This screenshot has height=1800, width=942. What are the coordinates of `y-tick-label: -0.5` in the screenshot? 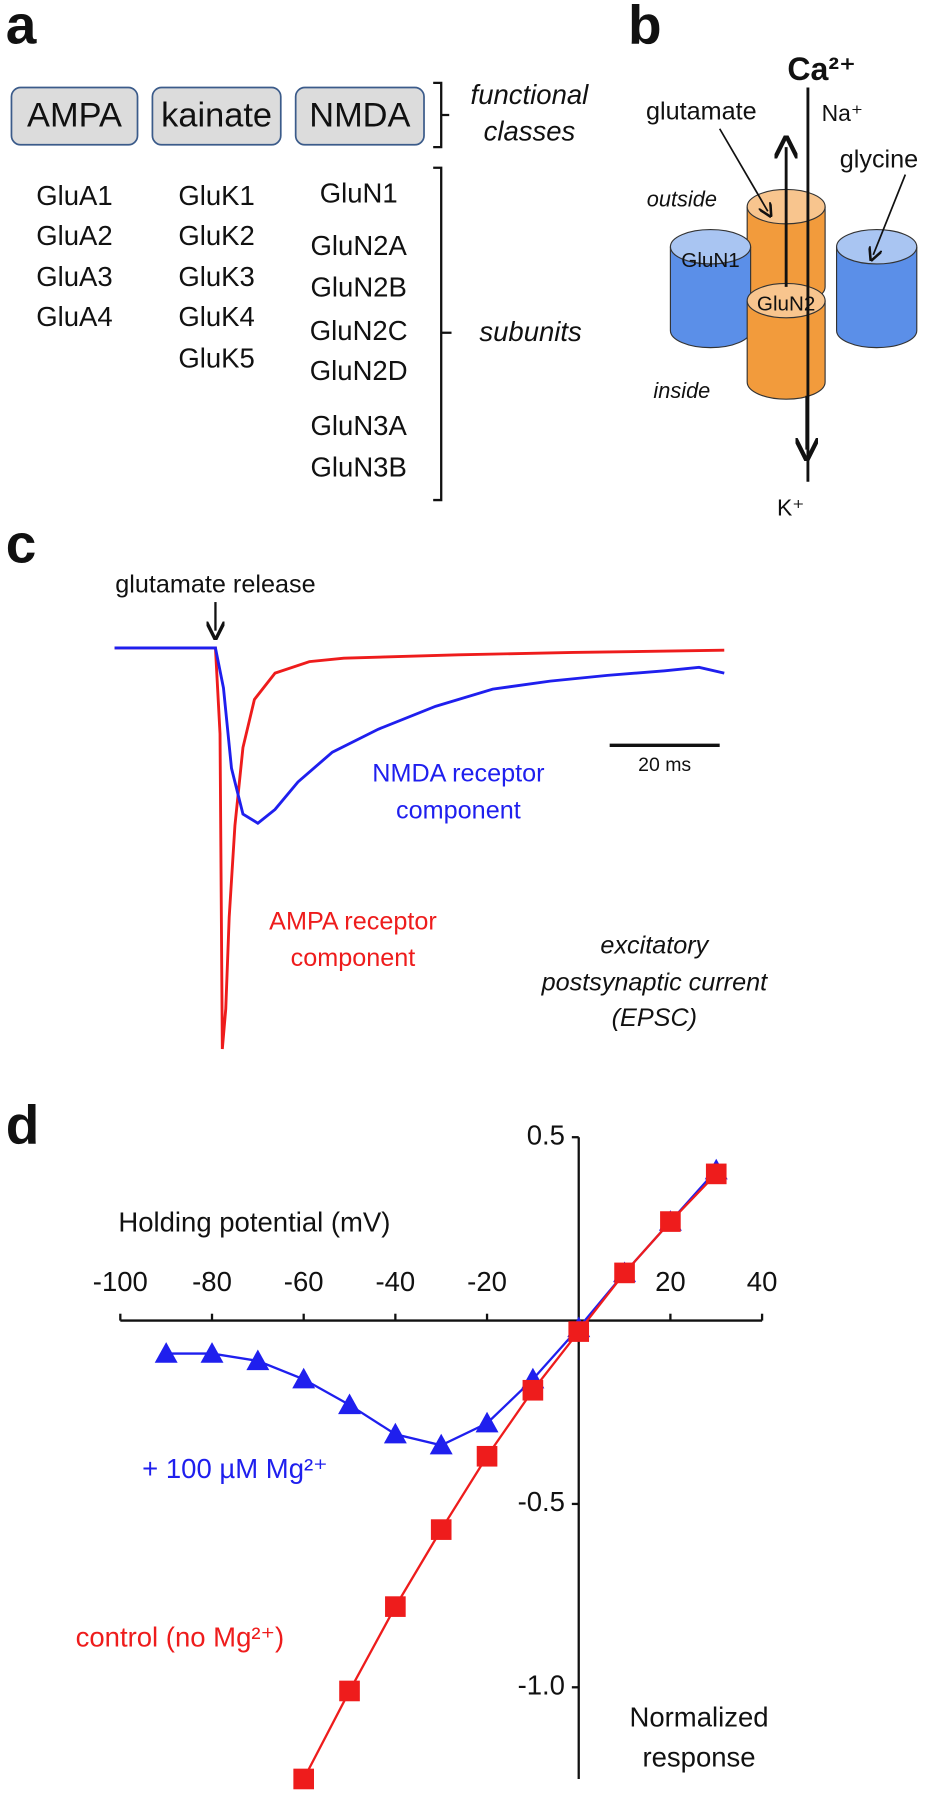 It's located at (541, 1501).